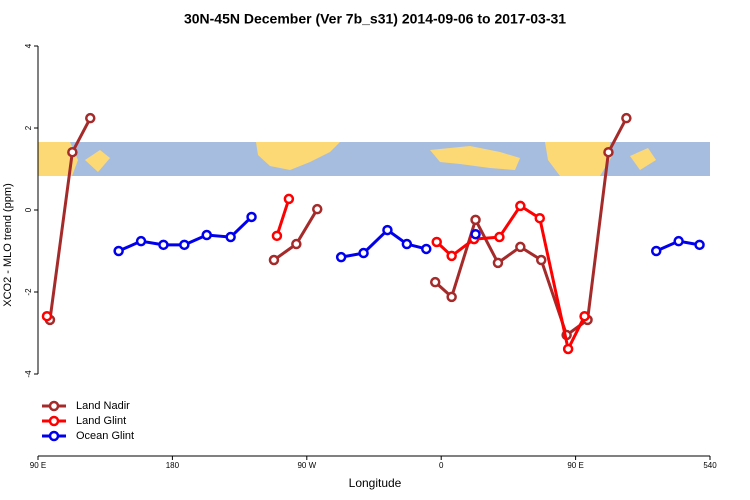 Image resolution: width=750 pixels, height=500 pixels. I want to click on y-tick-label: 4, so click(28, 45).